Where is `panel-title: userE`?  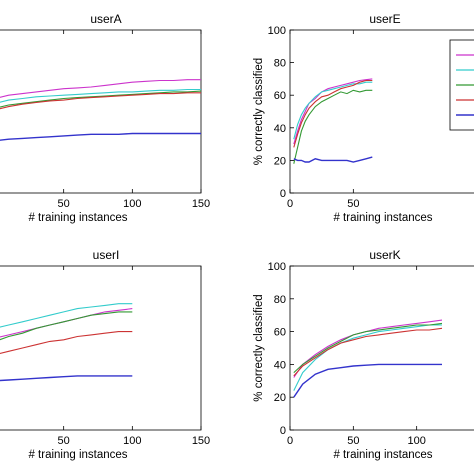 panel-title: userE is located at coordinates (384, 19).